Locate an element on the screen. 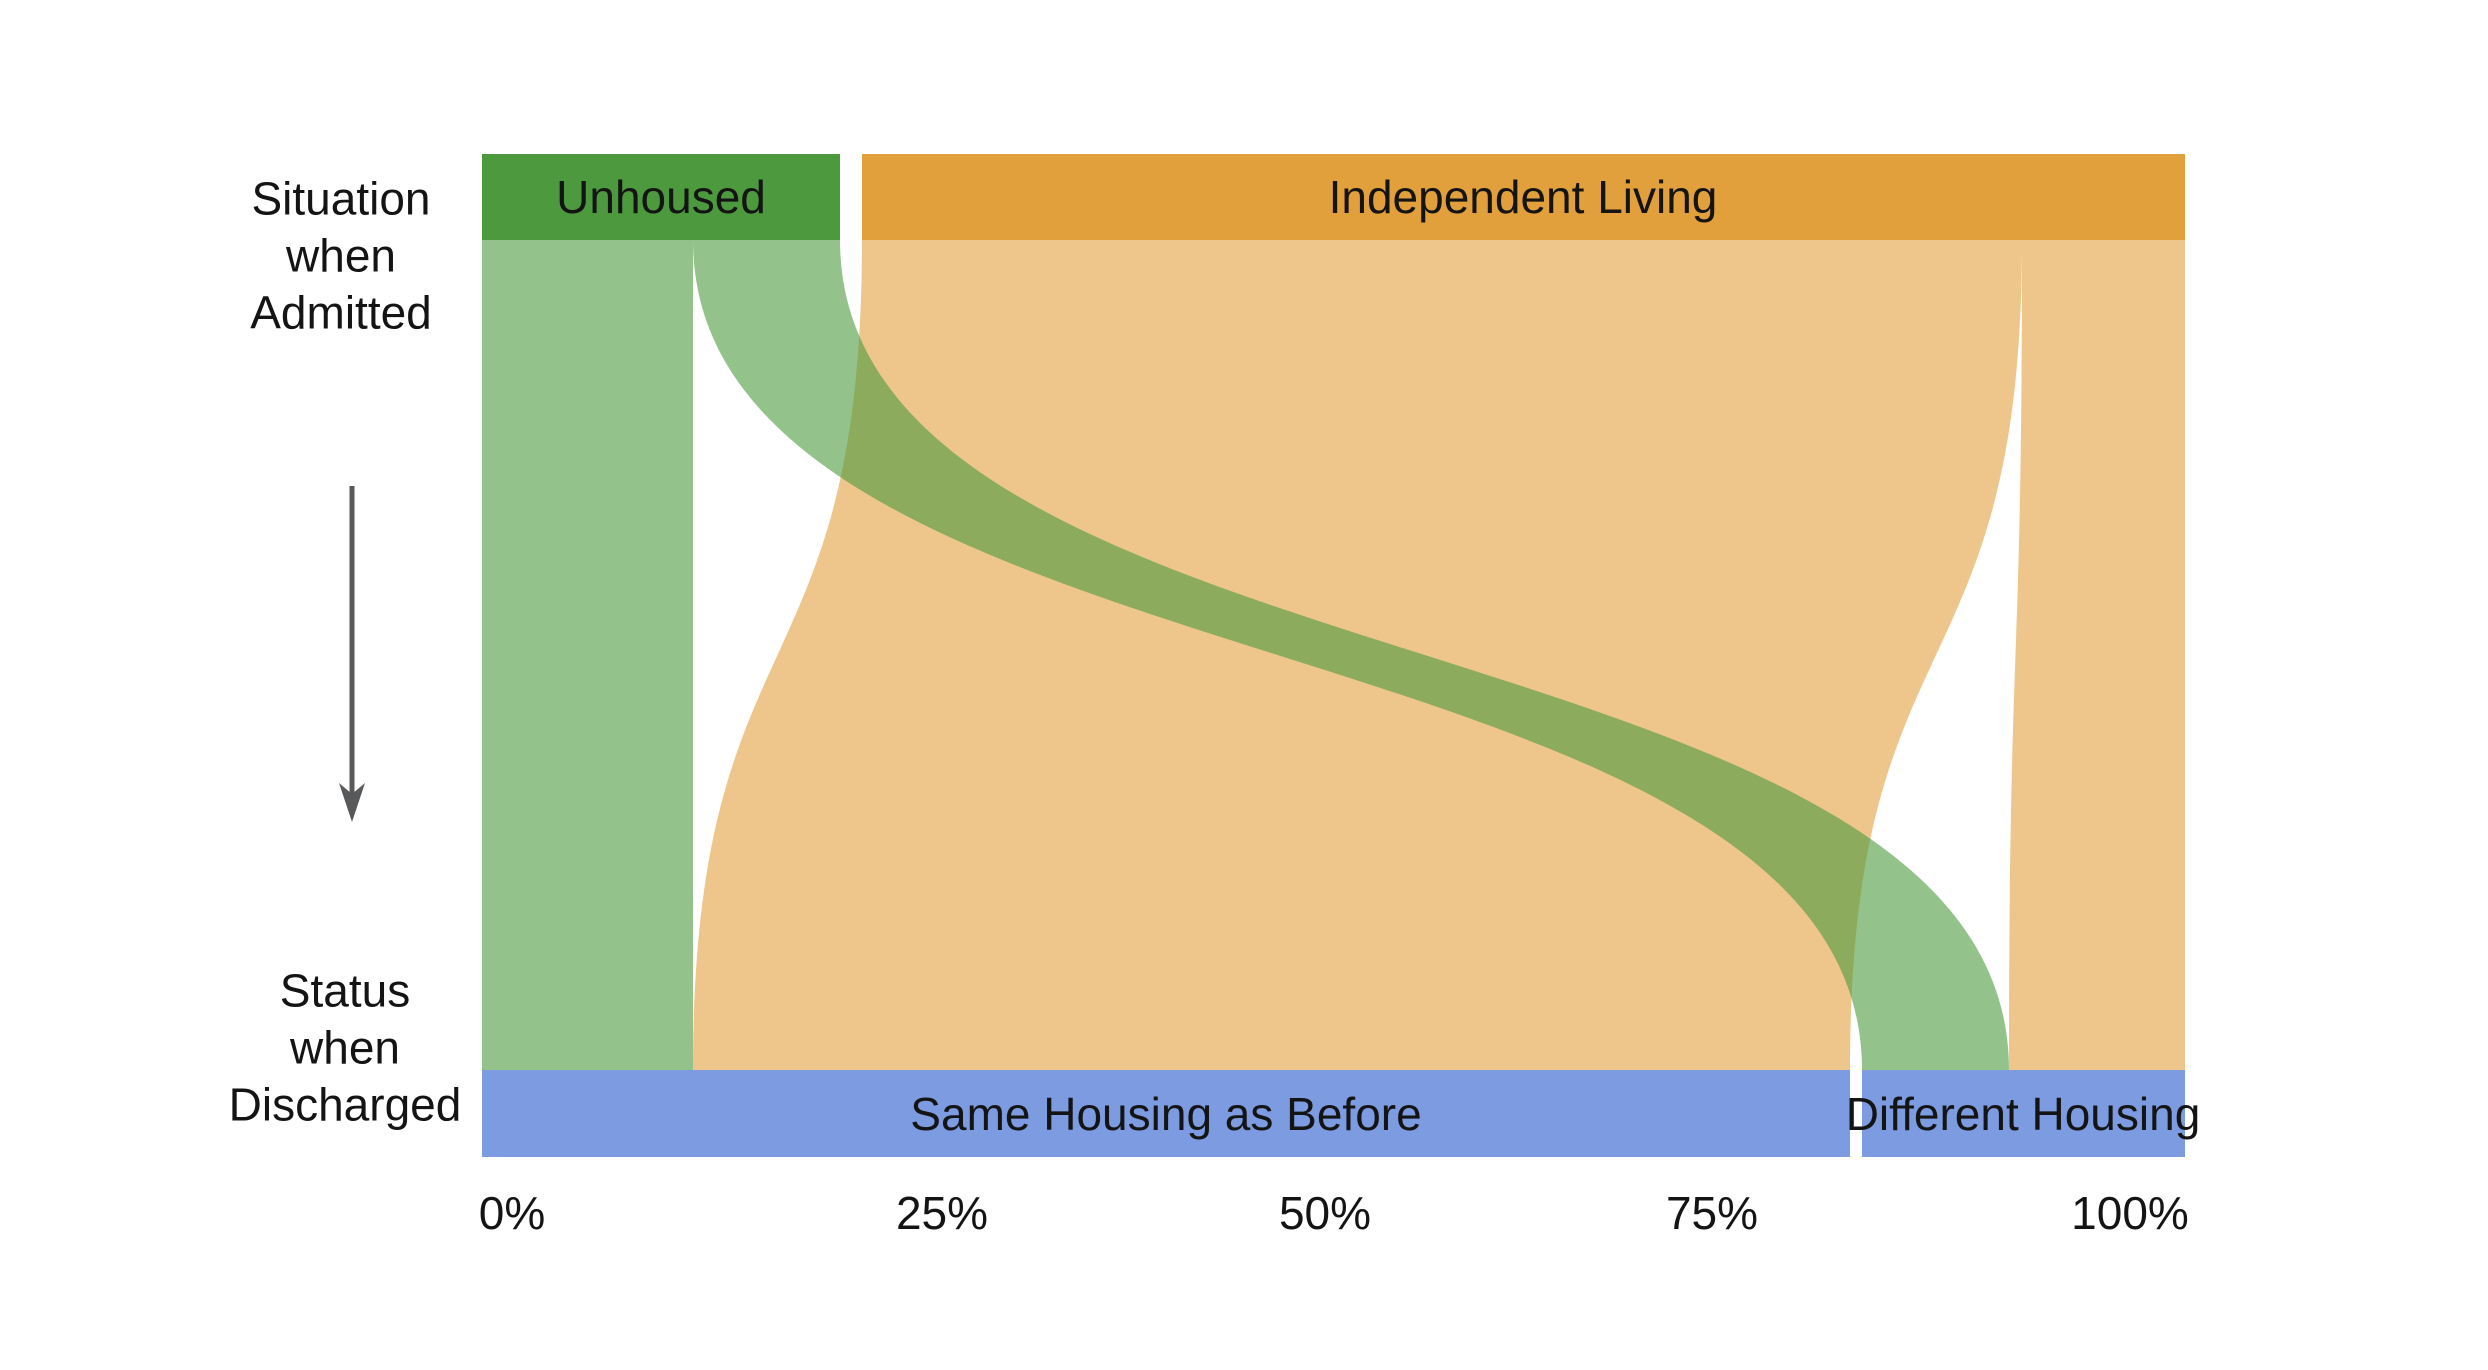 The height and width of the screenshot is (1370, 2488). row-label-admitted-line3: Admitted is located at coordinates (341, 312).